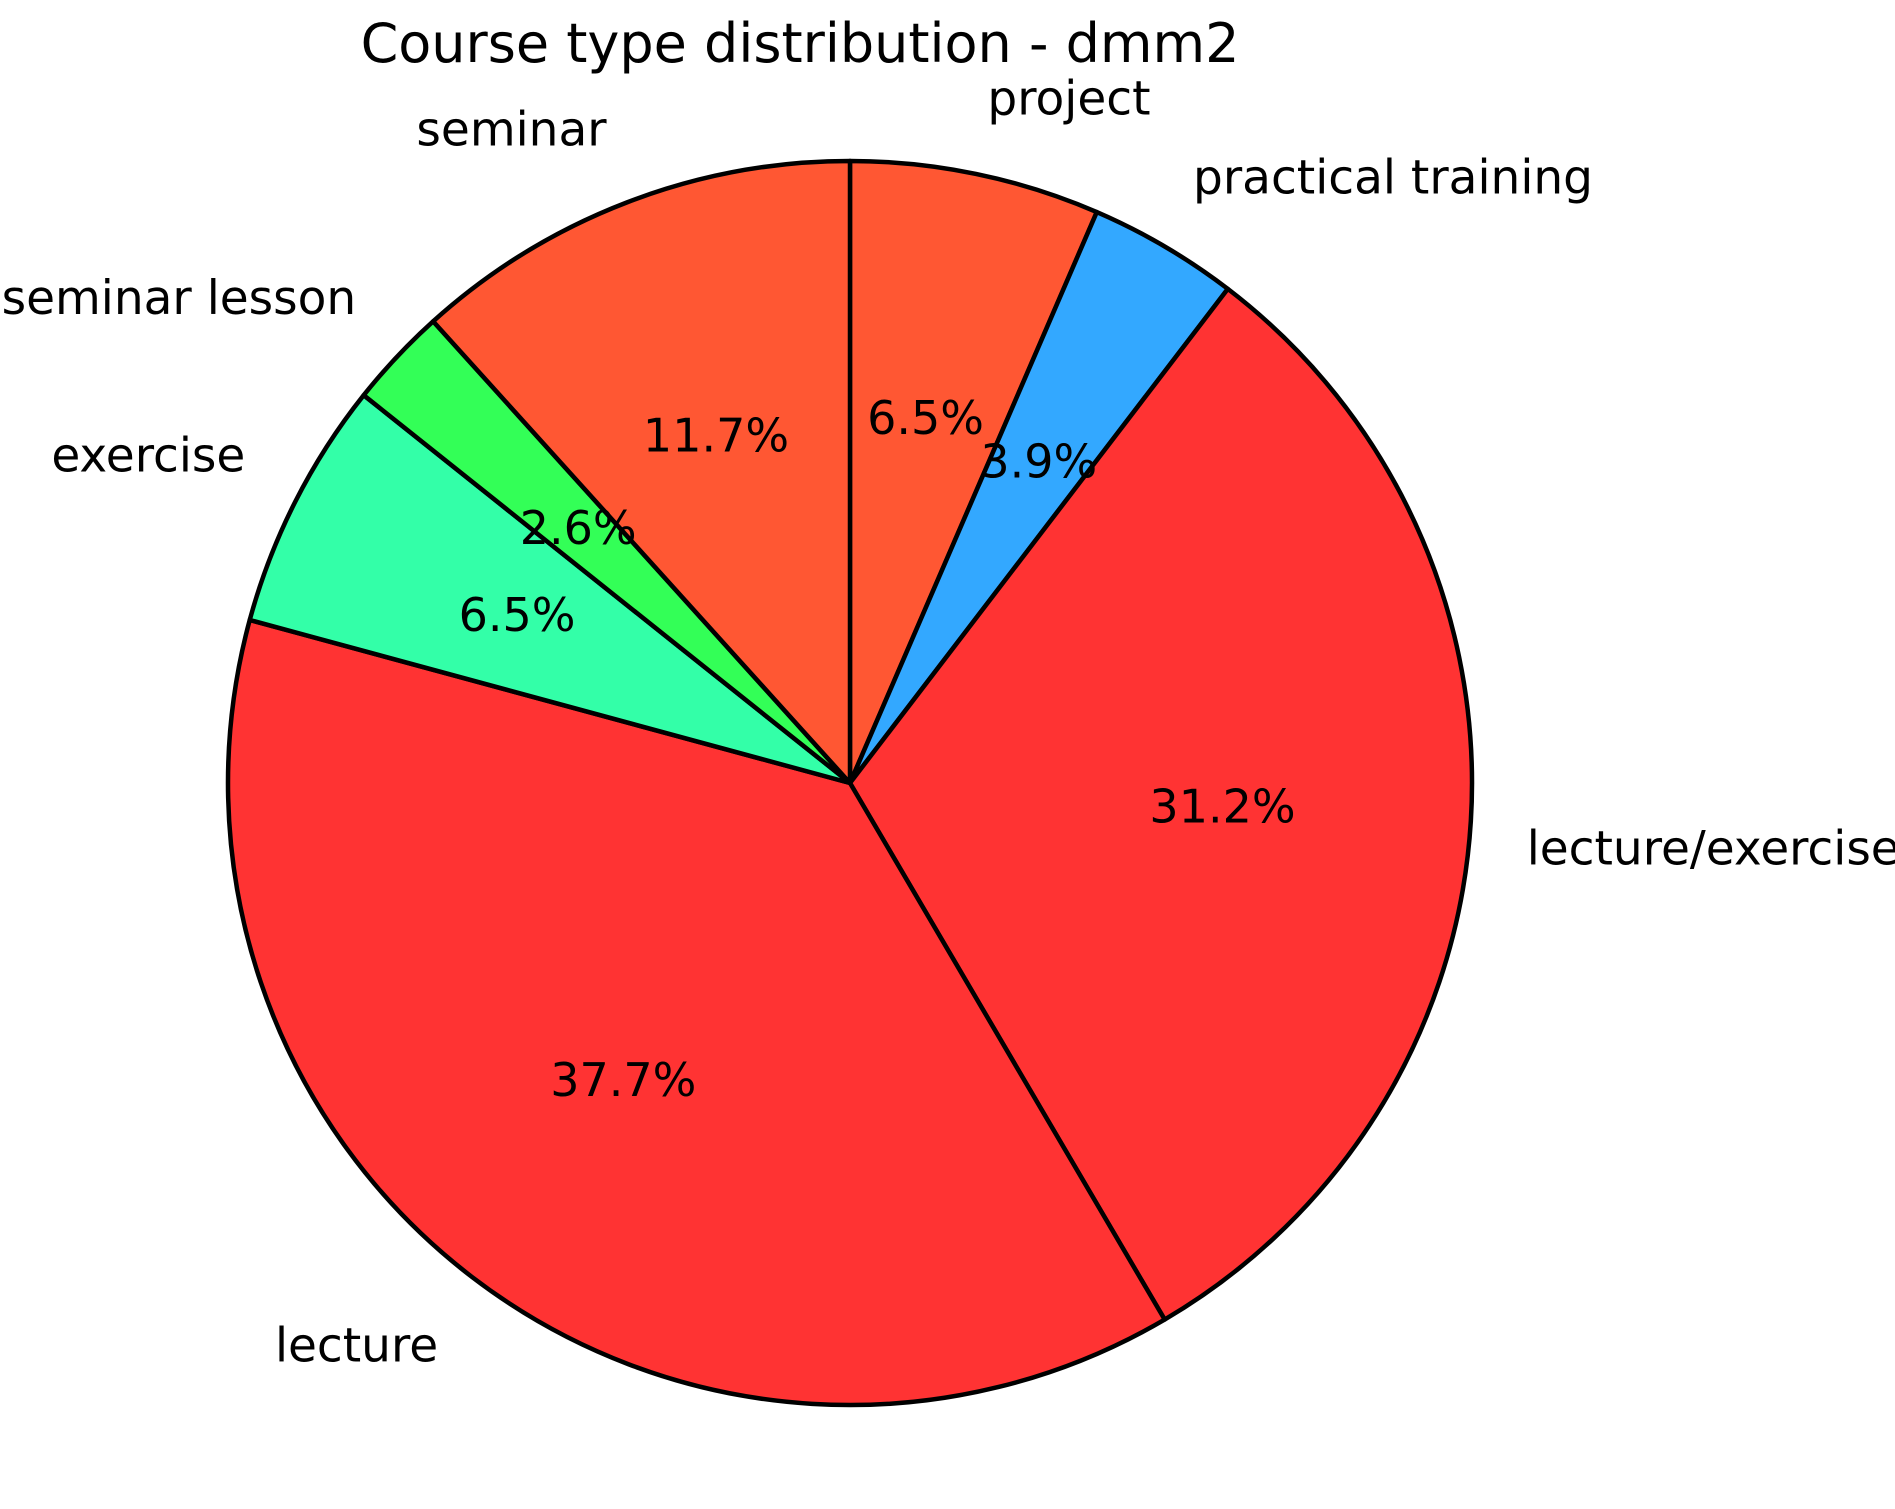 Image resolution: width=1895 pixels, height=1509 pixels. What do you see at coordinates (1393, 178) in the screenshot?
I see `slice-label-practical-training: practical training` at bounding box center [1393, 178].